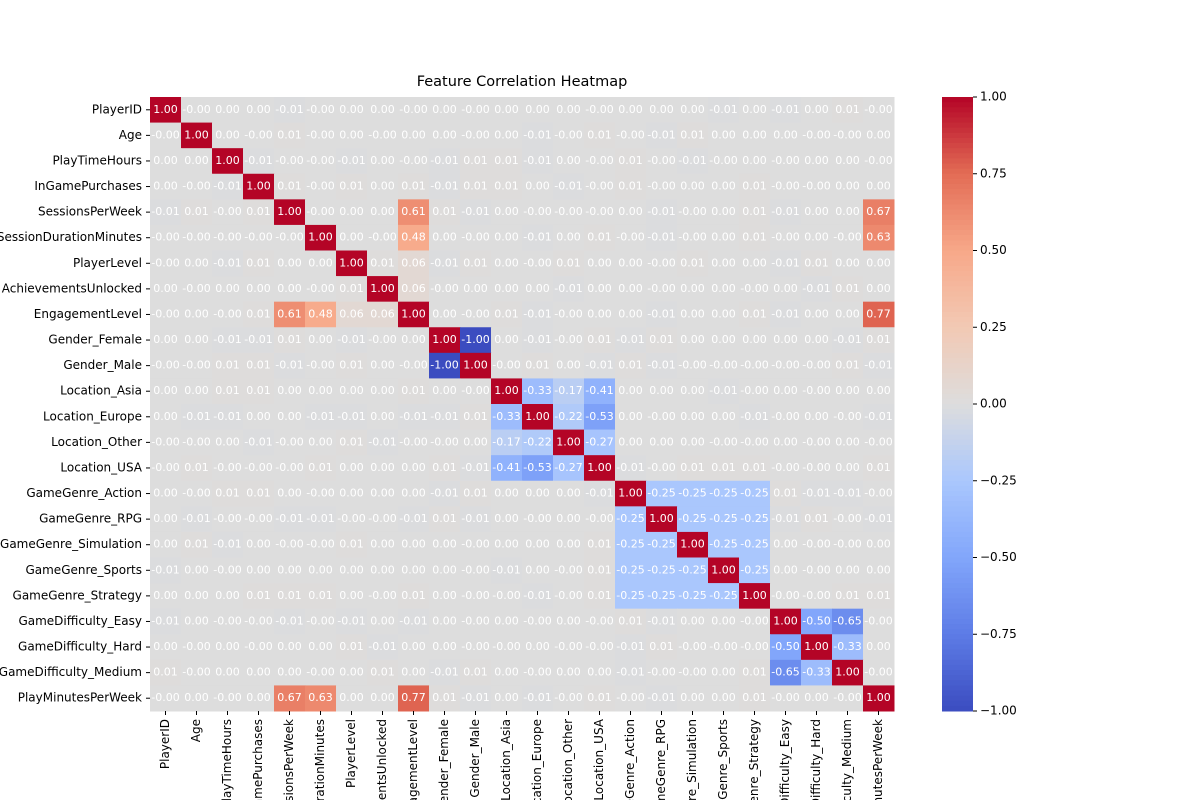  What do you see at coordinates (993, 327) in the screenshot?
I see `colorbar-tick-label: 0.25` at bounding box center [993, 327].